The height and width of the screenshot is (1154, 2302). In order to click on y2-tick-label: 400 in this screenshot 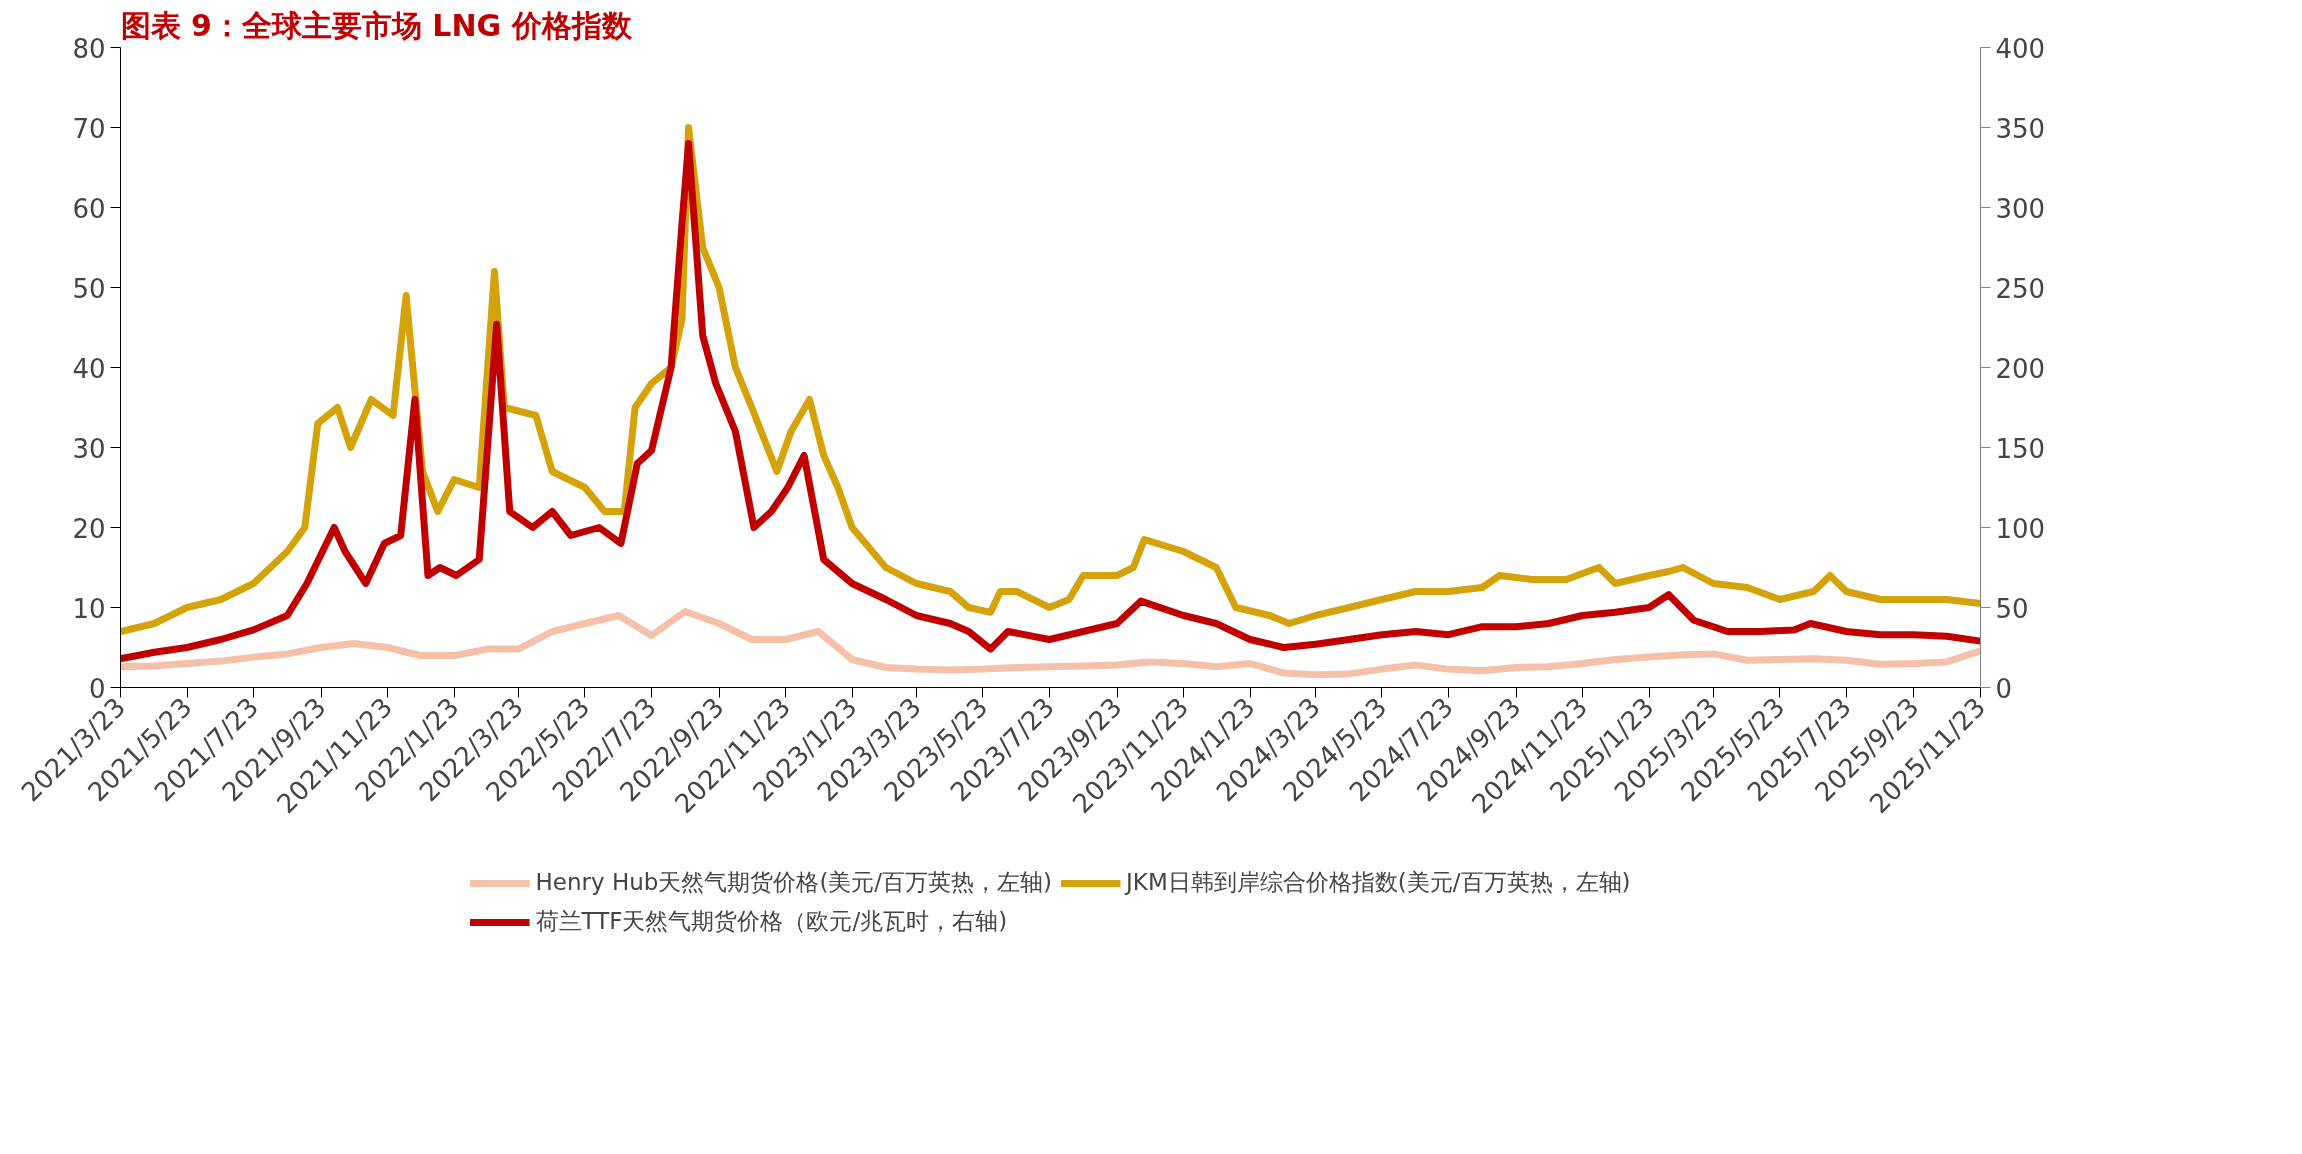, I will do `click(2020, 48)`.